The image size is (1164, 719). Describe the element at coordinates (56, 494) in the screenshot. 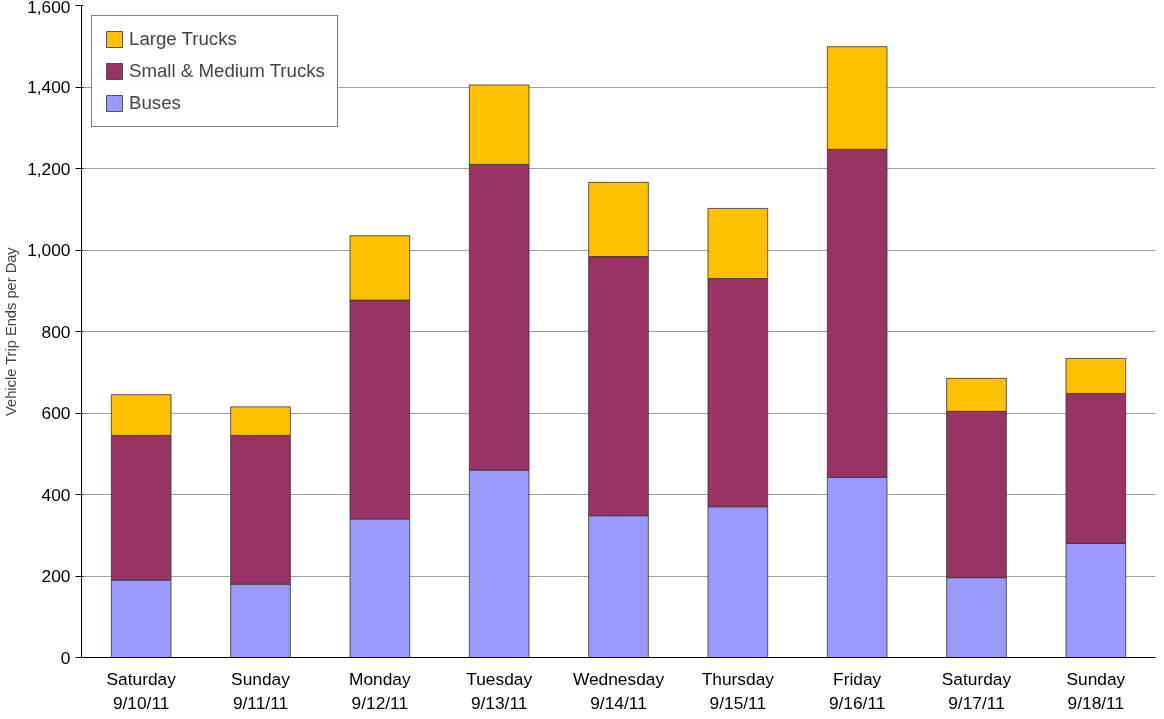

I see `y-tick-label: 400` at that location.